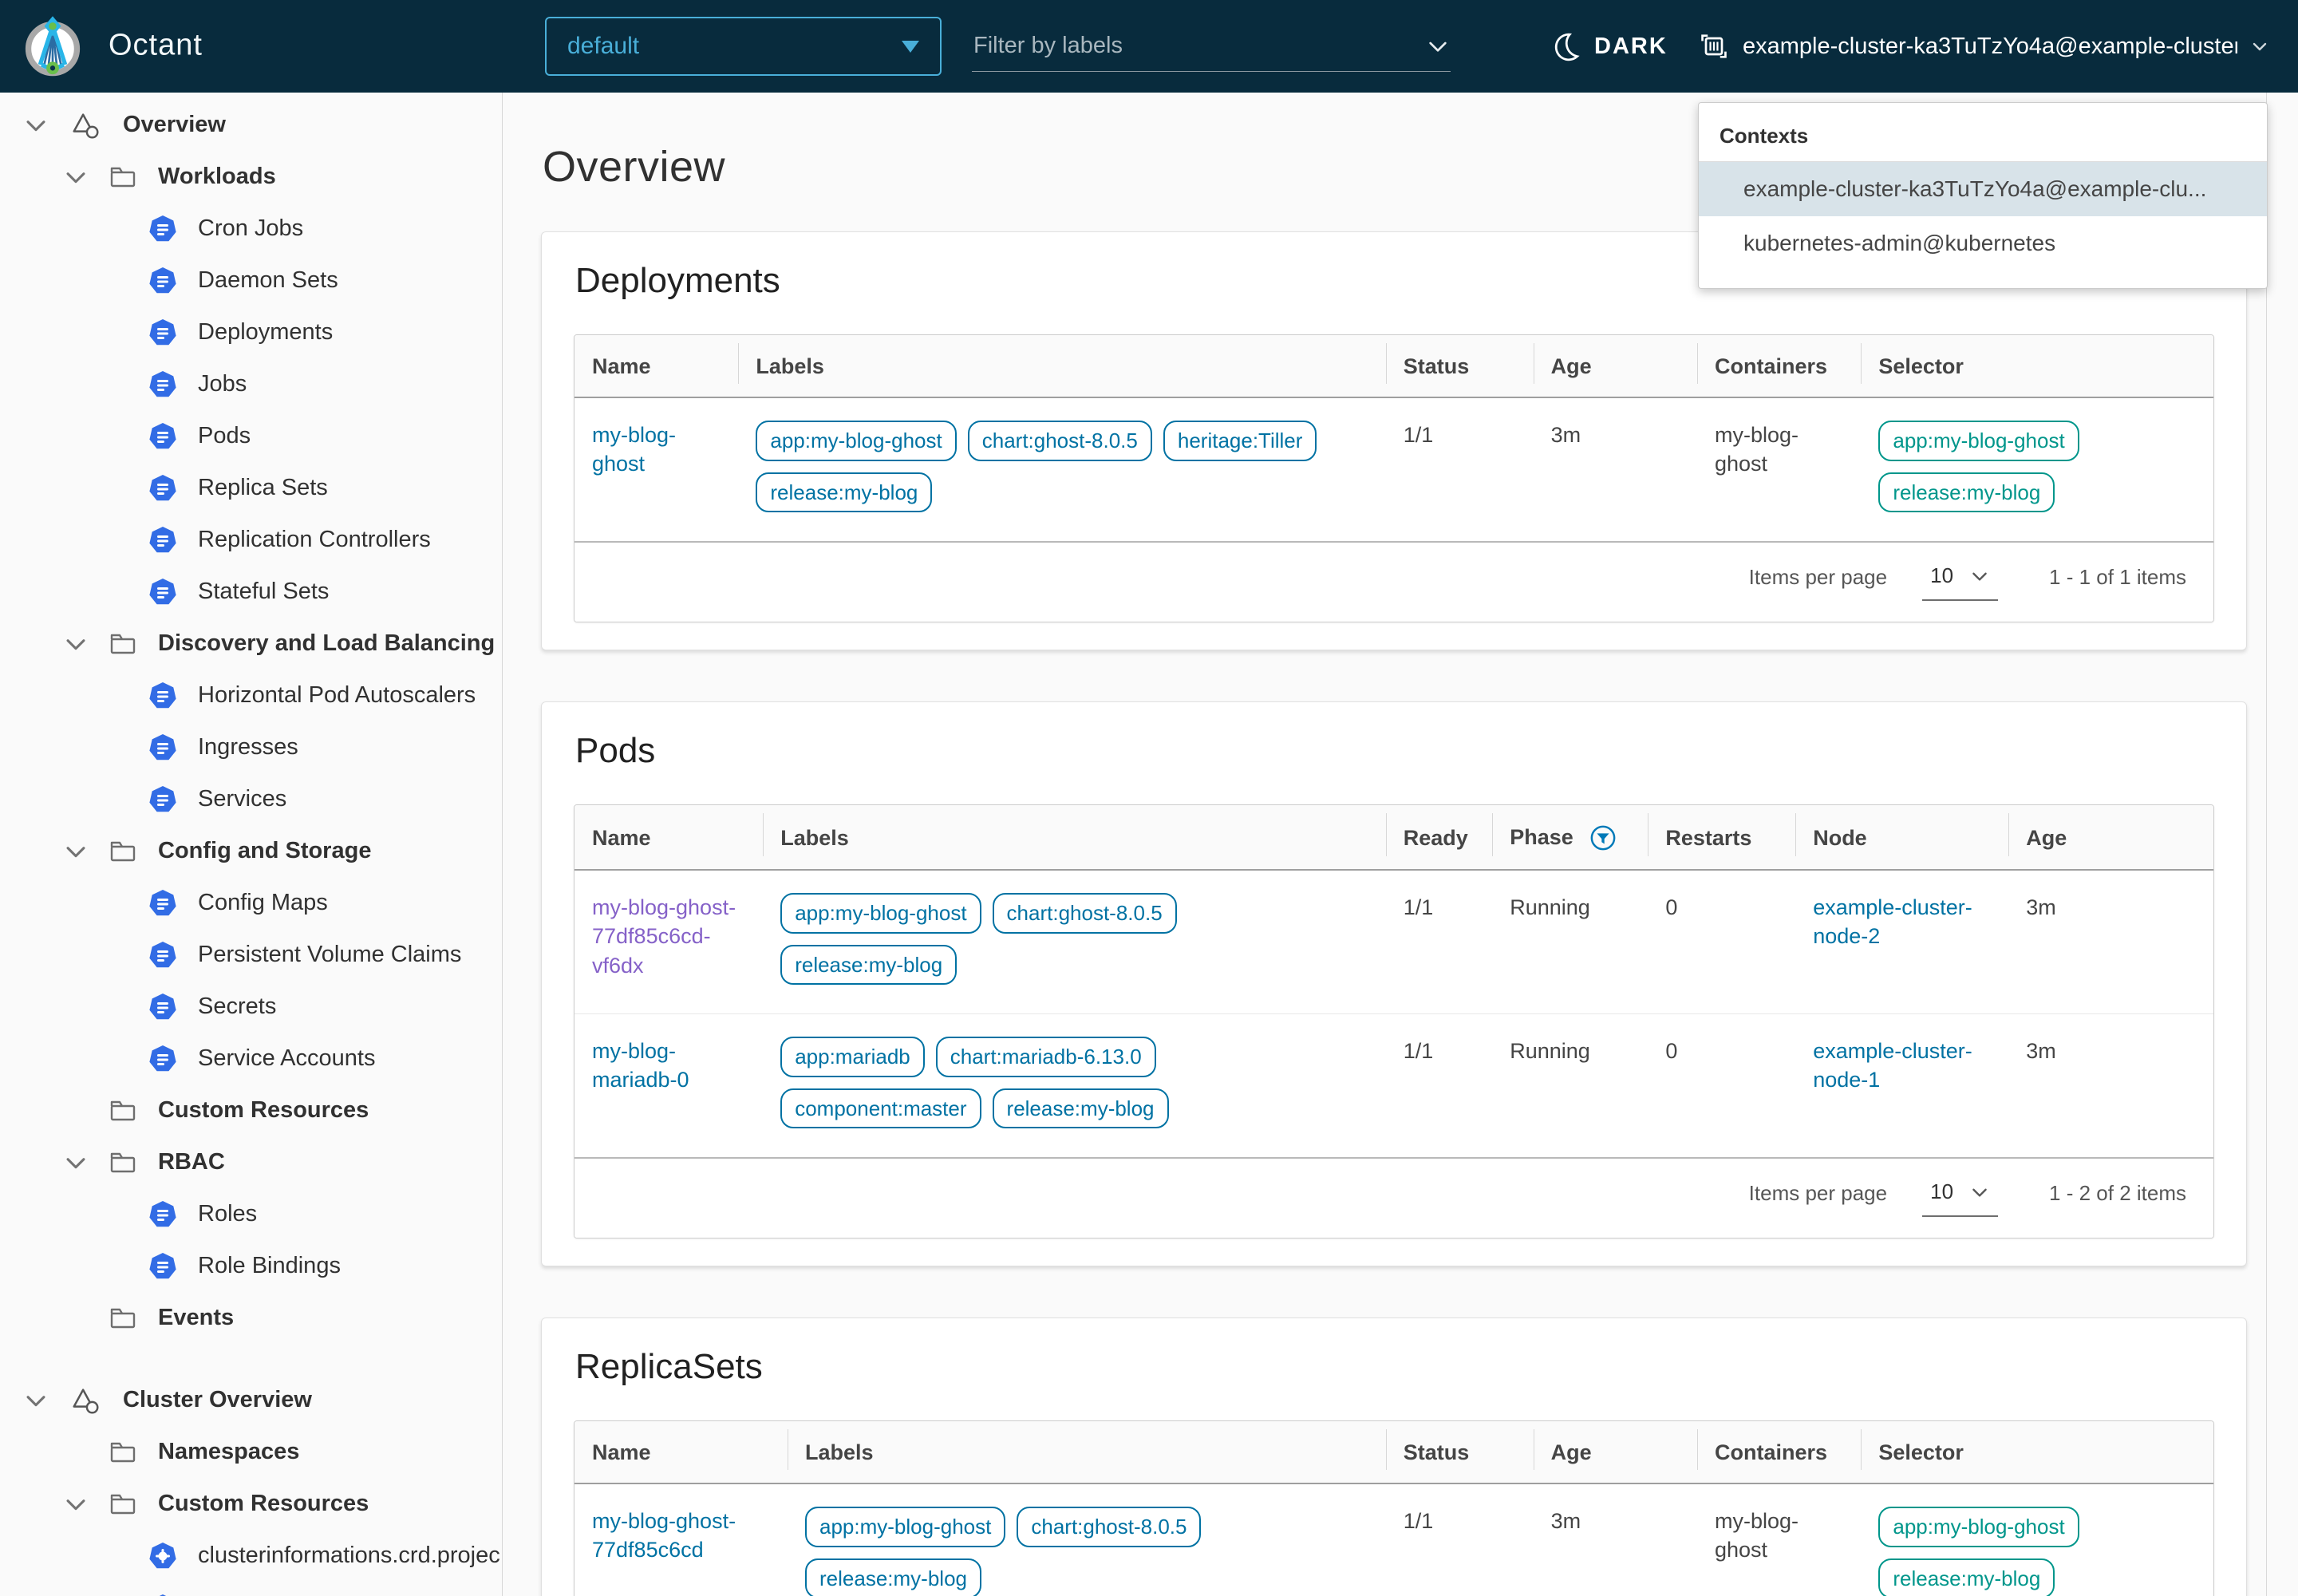 The width and height of the screenshot is (2298, 1596). I want to click on sidebar-item-services: Services, so click(251, 799).